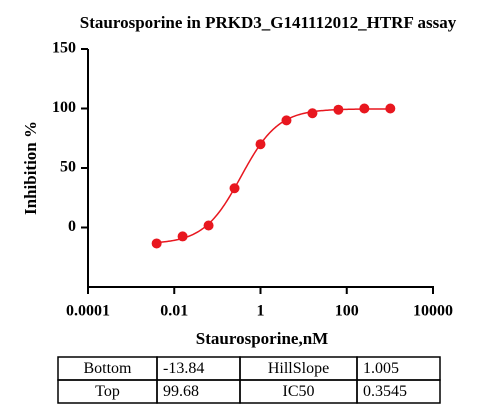 This screenshot has height=420, width=500. What do you see at coordinates (299, 391) in the screenshot?
I see `table-text: IC50` at bounding box center [299, 391].